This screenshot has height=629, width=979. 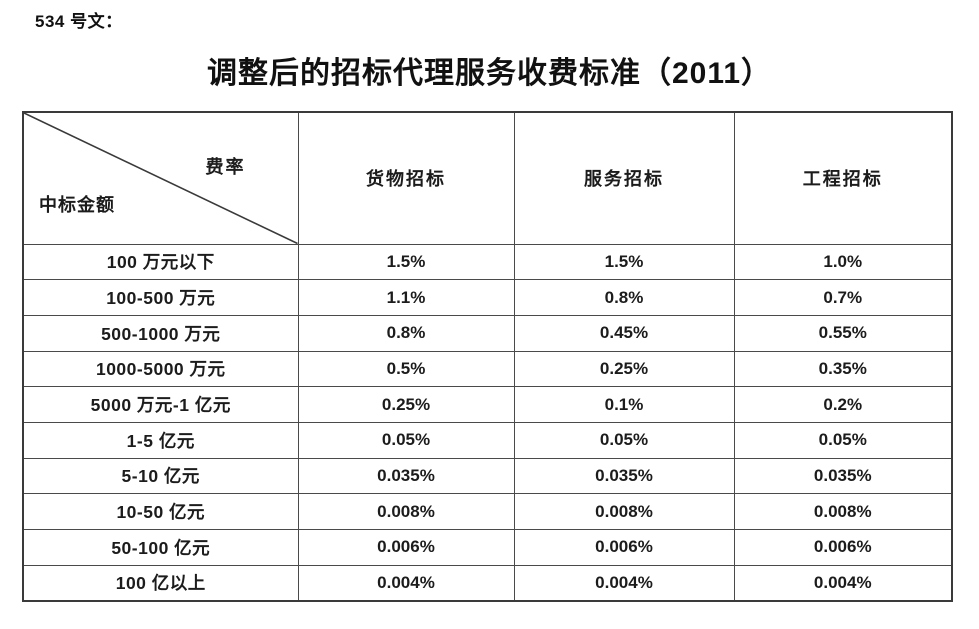 I want to click on row-amount-range: 100 万元以下, so click(x=160, y=262).